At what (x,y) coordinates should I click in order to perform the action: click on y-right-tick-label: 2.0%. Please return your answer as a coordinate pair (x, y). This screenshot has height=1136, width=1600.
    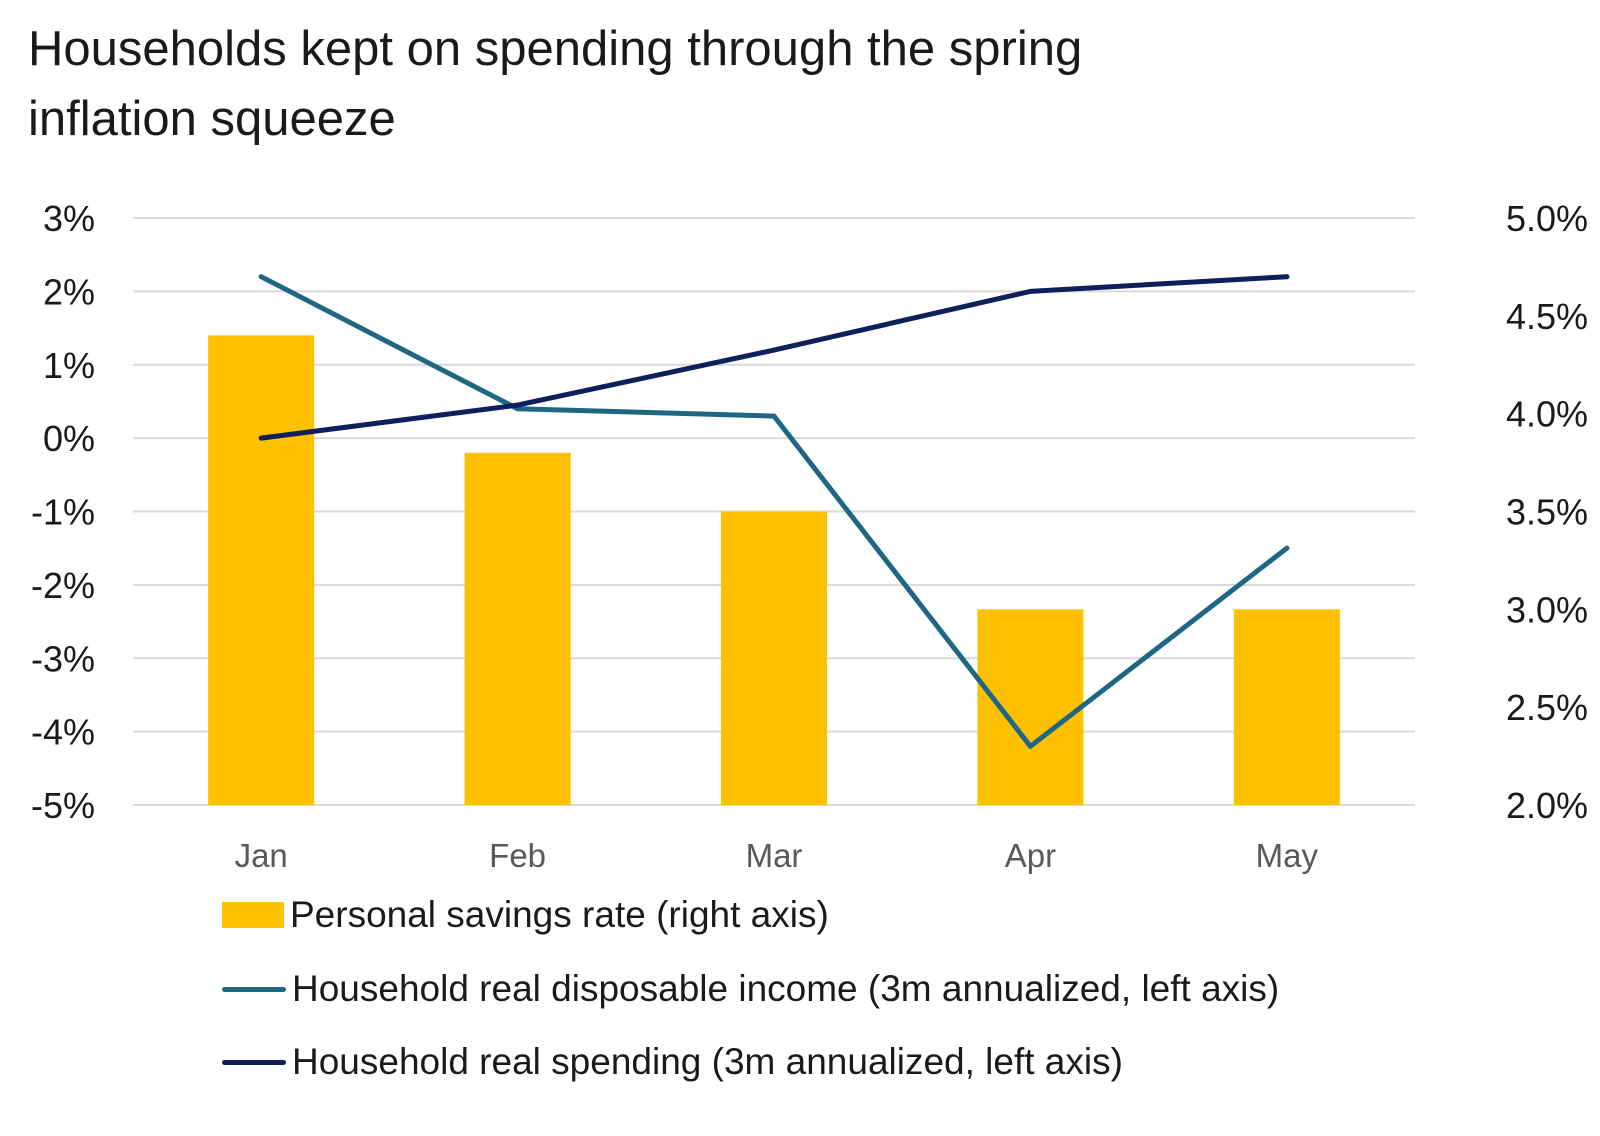
    Looking at the image, I should click on (1547, 805).